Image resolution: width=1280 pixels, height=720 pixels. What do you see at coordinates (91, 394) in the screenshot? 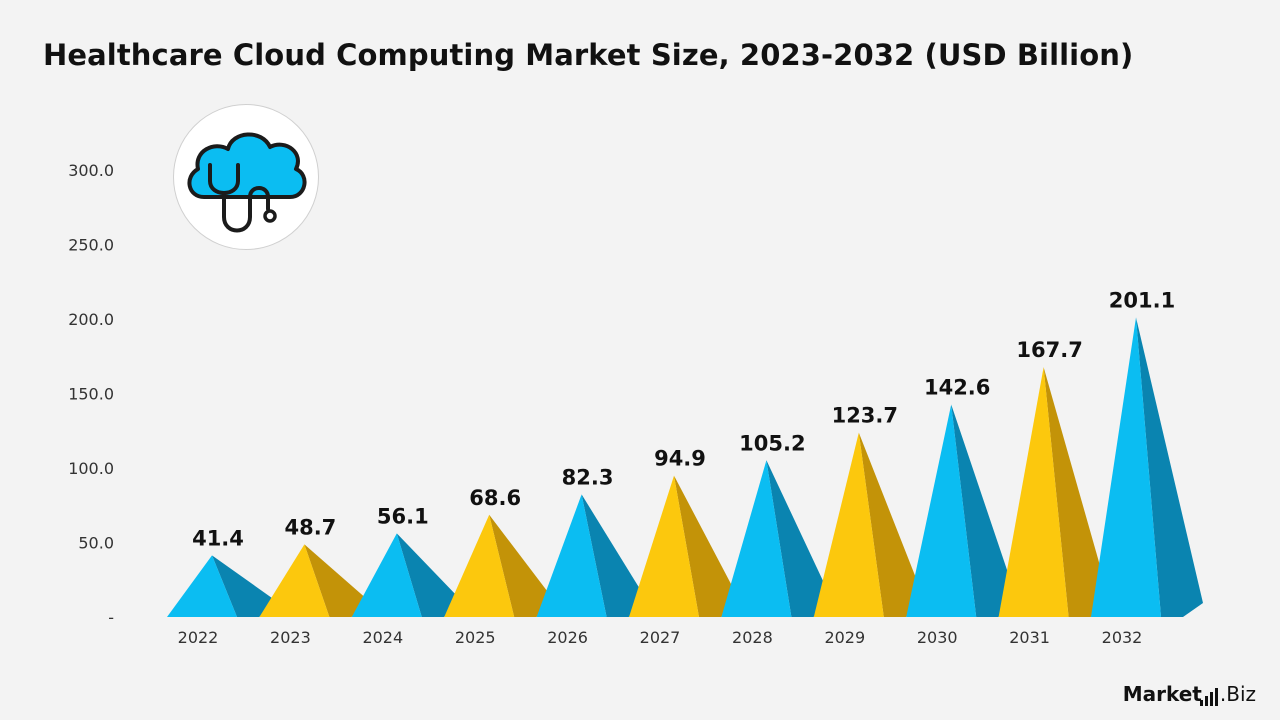
I see `y-tick-label: 150.0` at bounding box center [91, 394].